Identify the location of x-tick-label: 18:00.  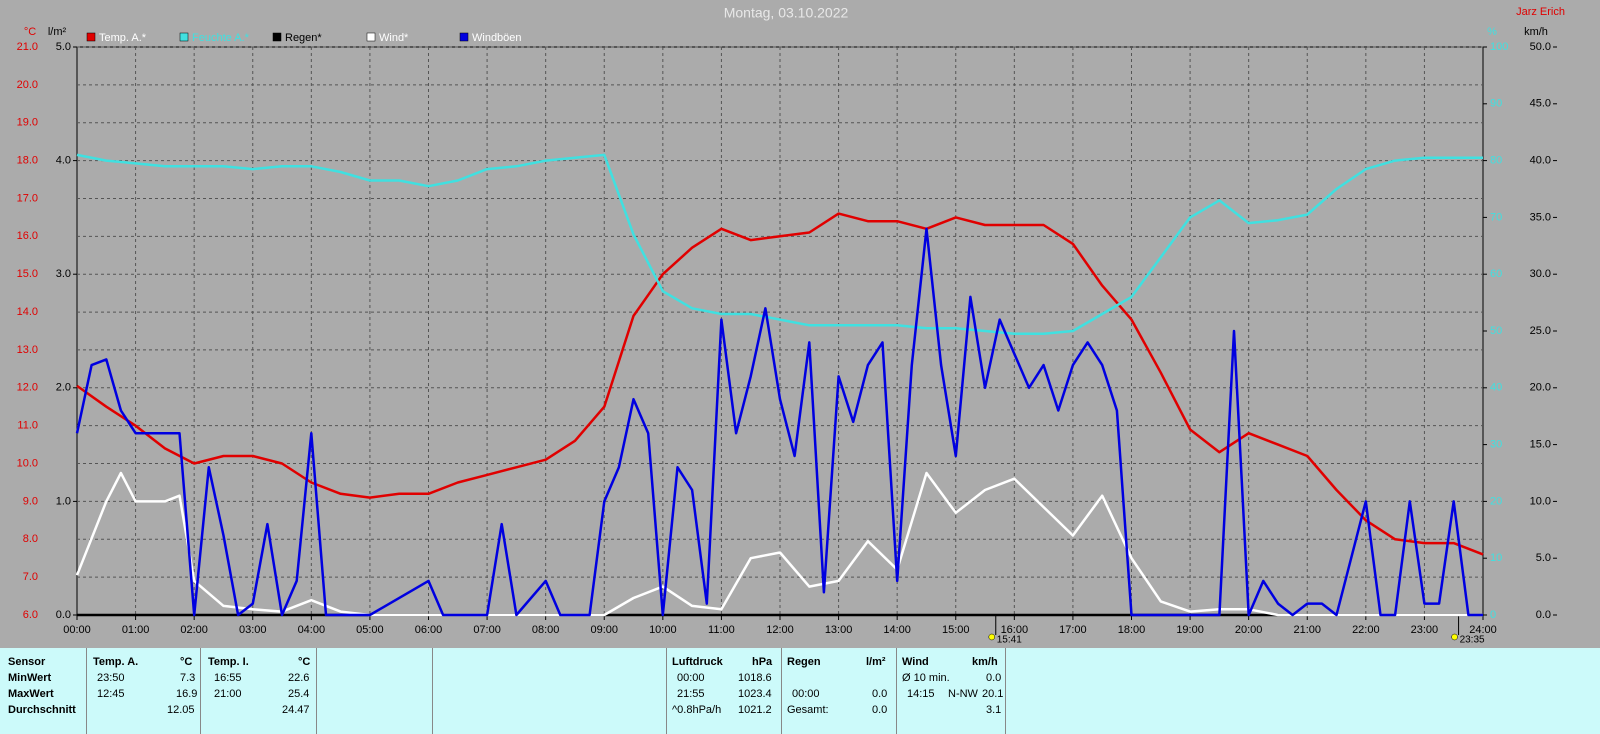
(1132, 630).